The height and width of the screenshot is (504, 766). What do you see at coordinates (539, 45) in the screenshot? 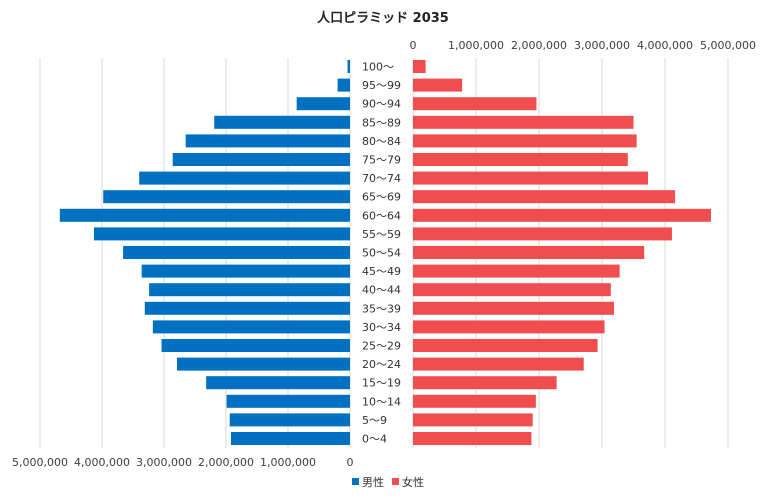
I see `female-axis-tick-label: 2,000,000` at bounding box center [539, 45].